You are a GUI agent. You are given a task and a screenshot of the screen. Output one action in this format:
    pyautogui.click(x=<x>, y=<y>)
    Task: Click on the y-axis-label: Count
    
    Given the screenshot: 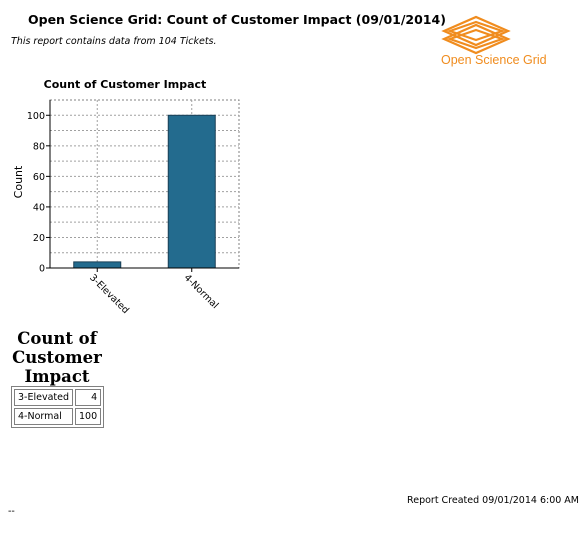 What is the action you would take?
    pyautogui.click(x=18, y=181)
    